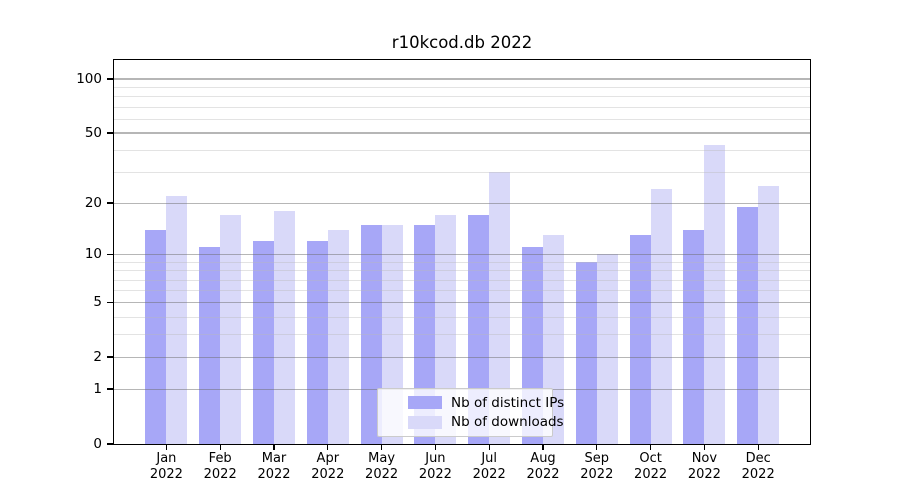 The width and height of the screenshot is (900, 500). What do you see at coordinates (93, 203) in the screenshot?
I see `y-tick-label: 20` at bounding box center [93, 203].